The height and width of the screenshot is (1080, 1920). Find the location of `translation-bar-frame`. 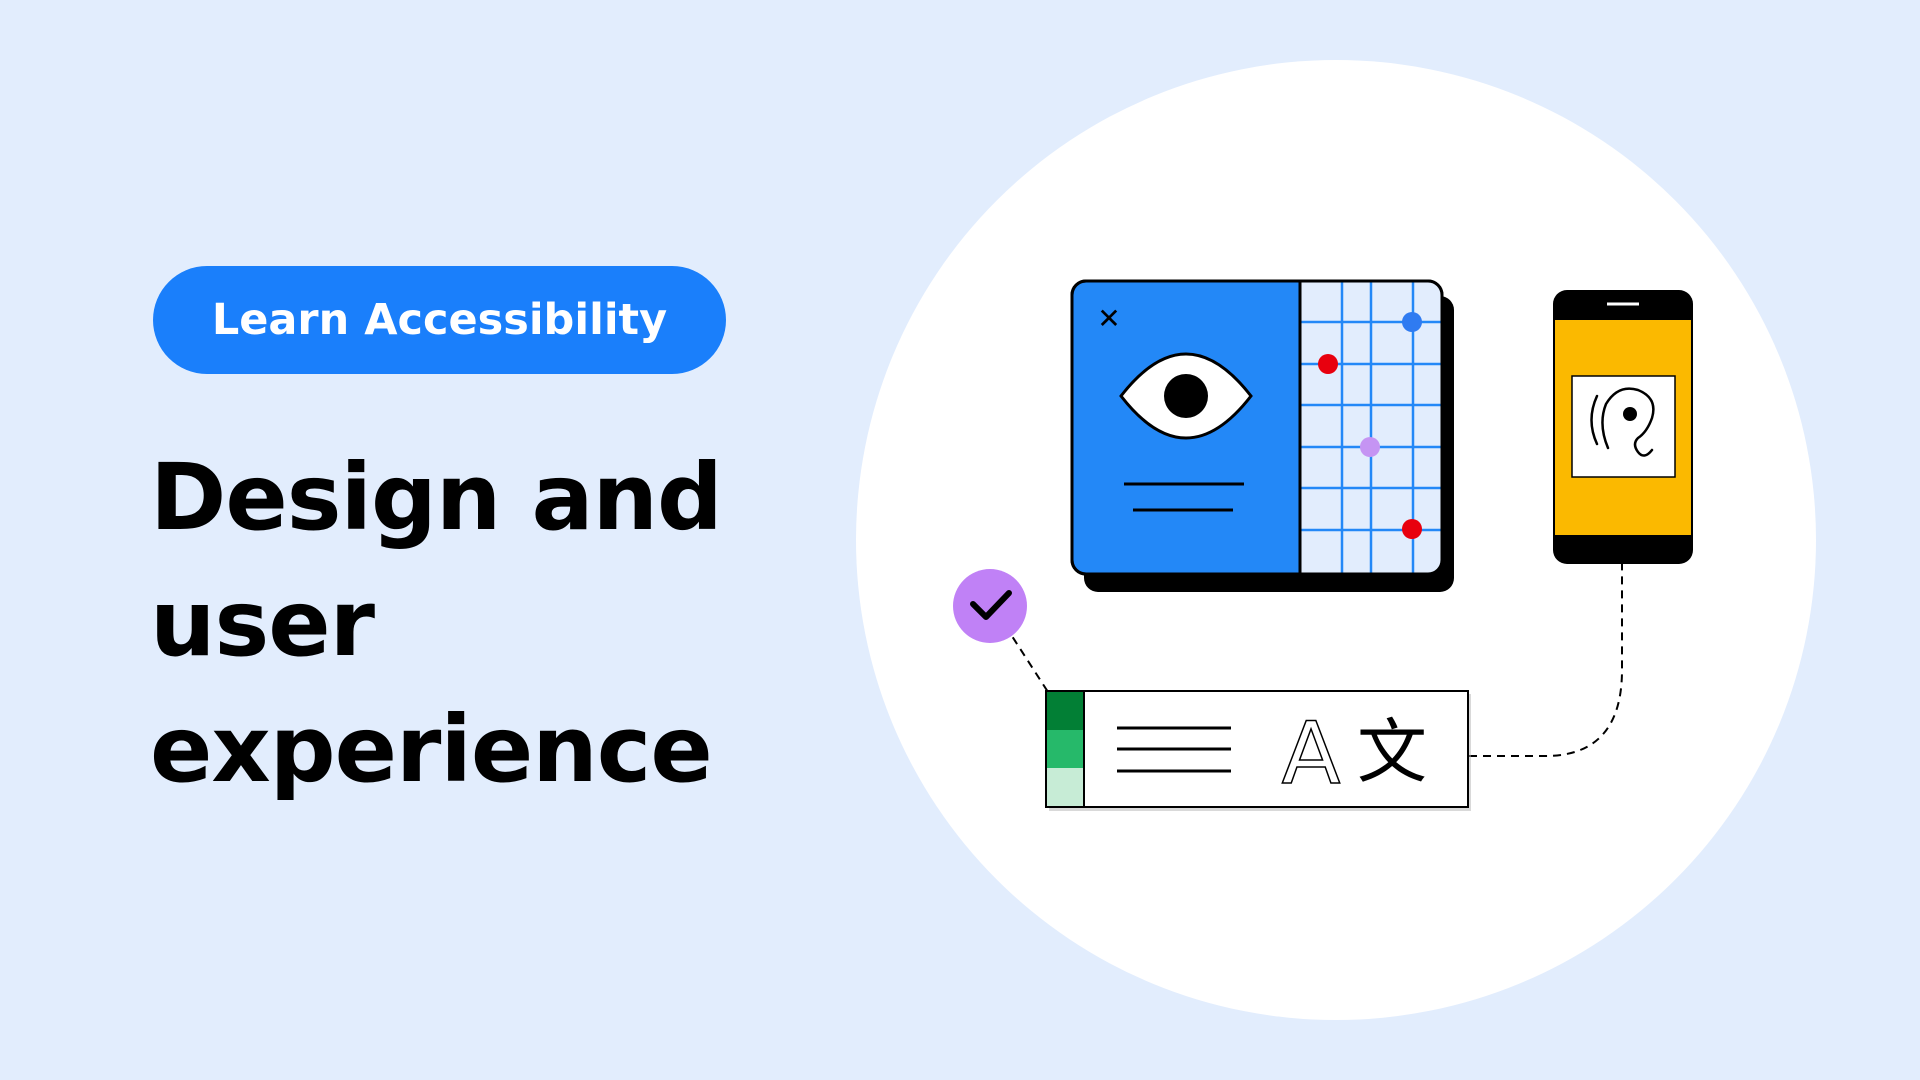

translation-bar-frame is located at coordinates (1257, 749).